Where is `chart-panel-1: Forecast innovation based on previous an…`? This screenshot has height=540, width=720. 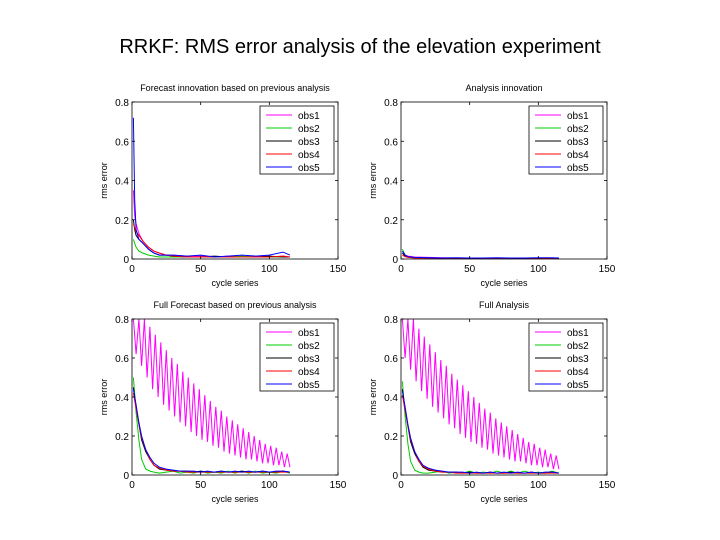
chart-panel-1: Forecast innovation based on previous an… is located at coordinates (223, 185).